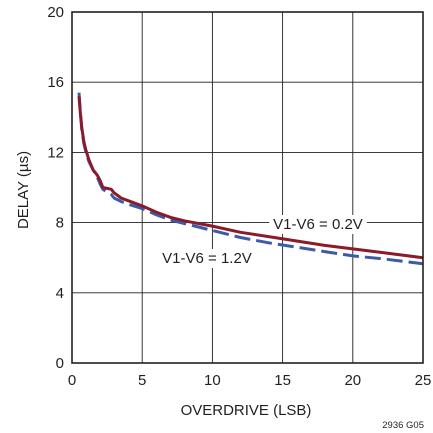  Describe the element at coordinates (246, 410) in the screenshot. I see `x-axis-label: OVERDRIVE (LSB)` at that location.